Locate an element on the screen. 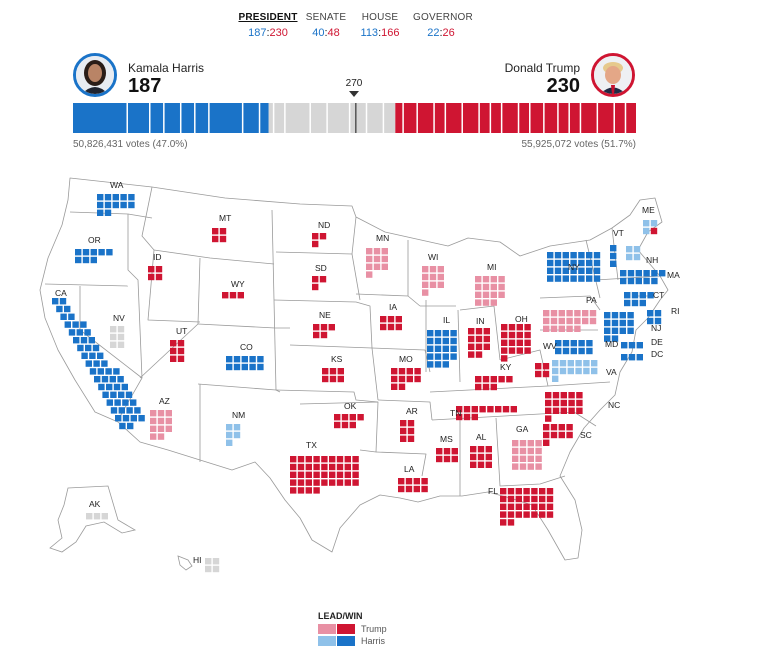 This screenshot has width=772, height=657. state-label-dc: DC is located at coordinates (657, 354).